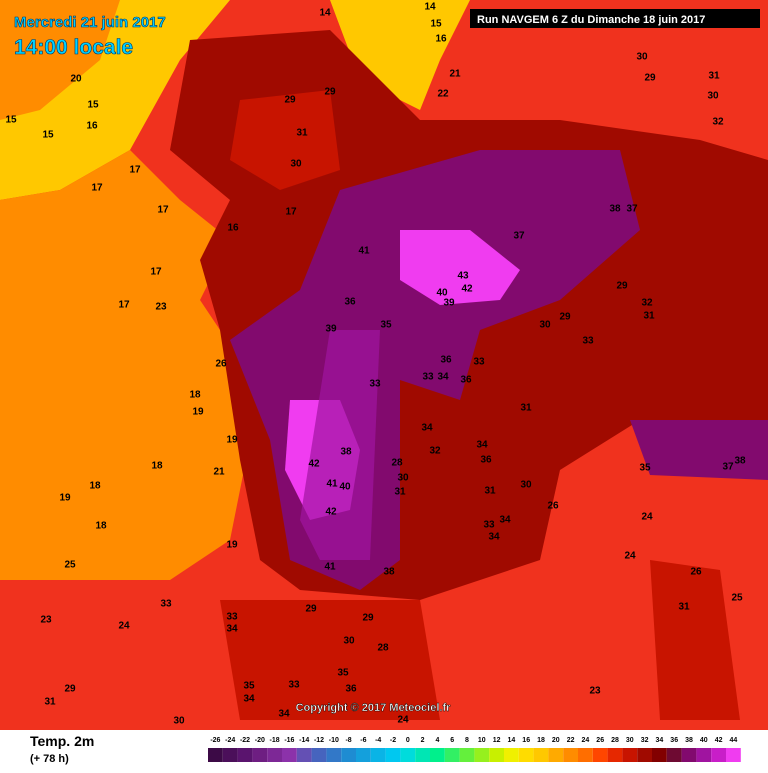 This screenshot has height=773, width=768. What do you see at coordinates (60, 60) in the screenshot?
I see `sea-zone` at bounding box center [60, 60].